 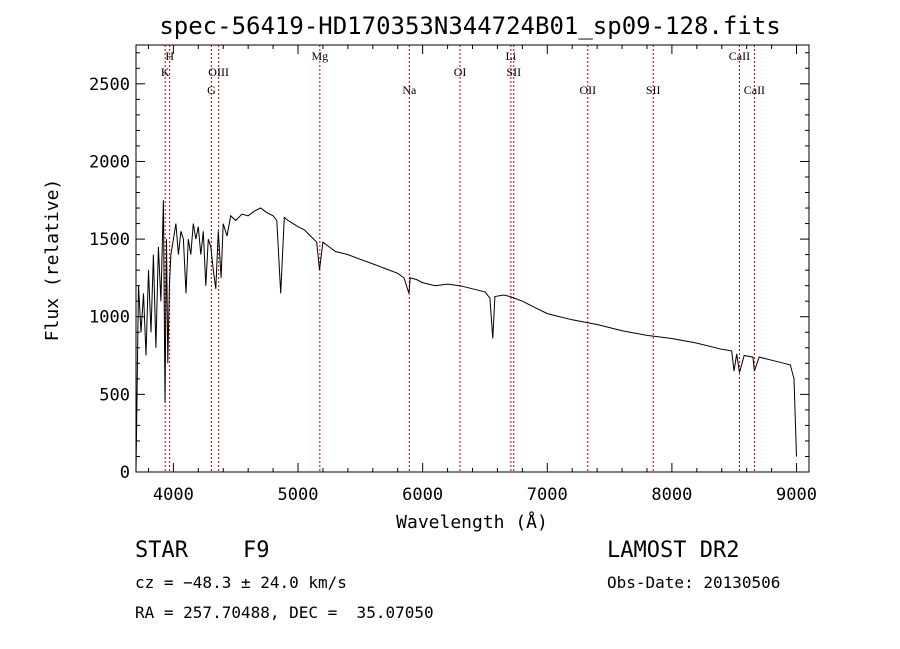 What do you see at coordinates (109, 162) in the screenshot?
I see `y-tick-label: 2000` at bounding box center [109, 162].